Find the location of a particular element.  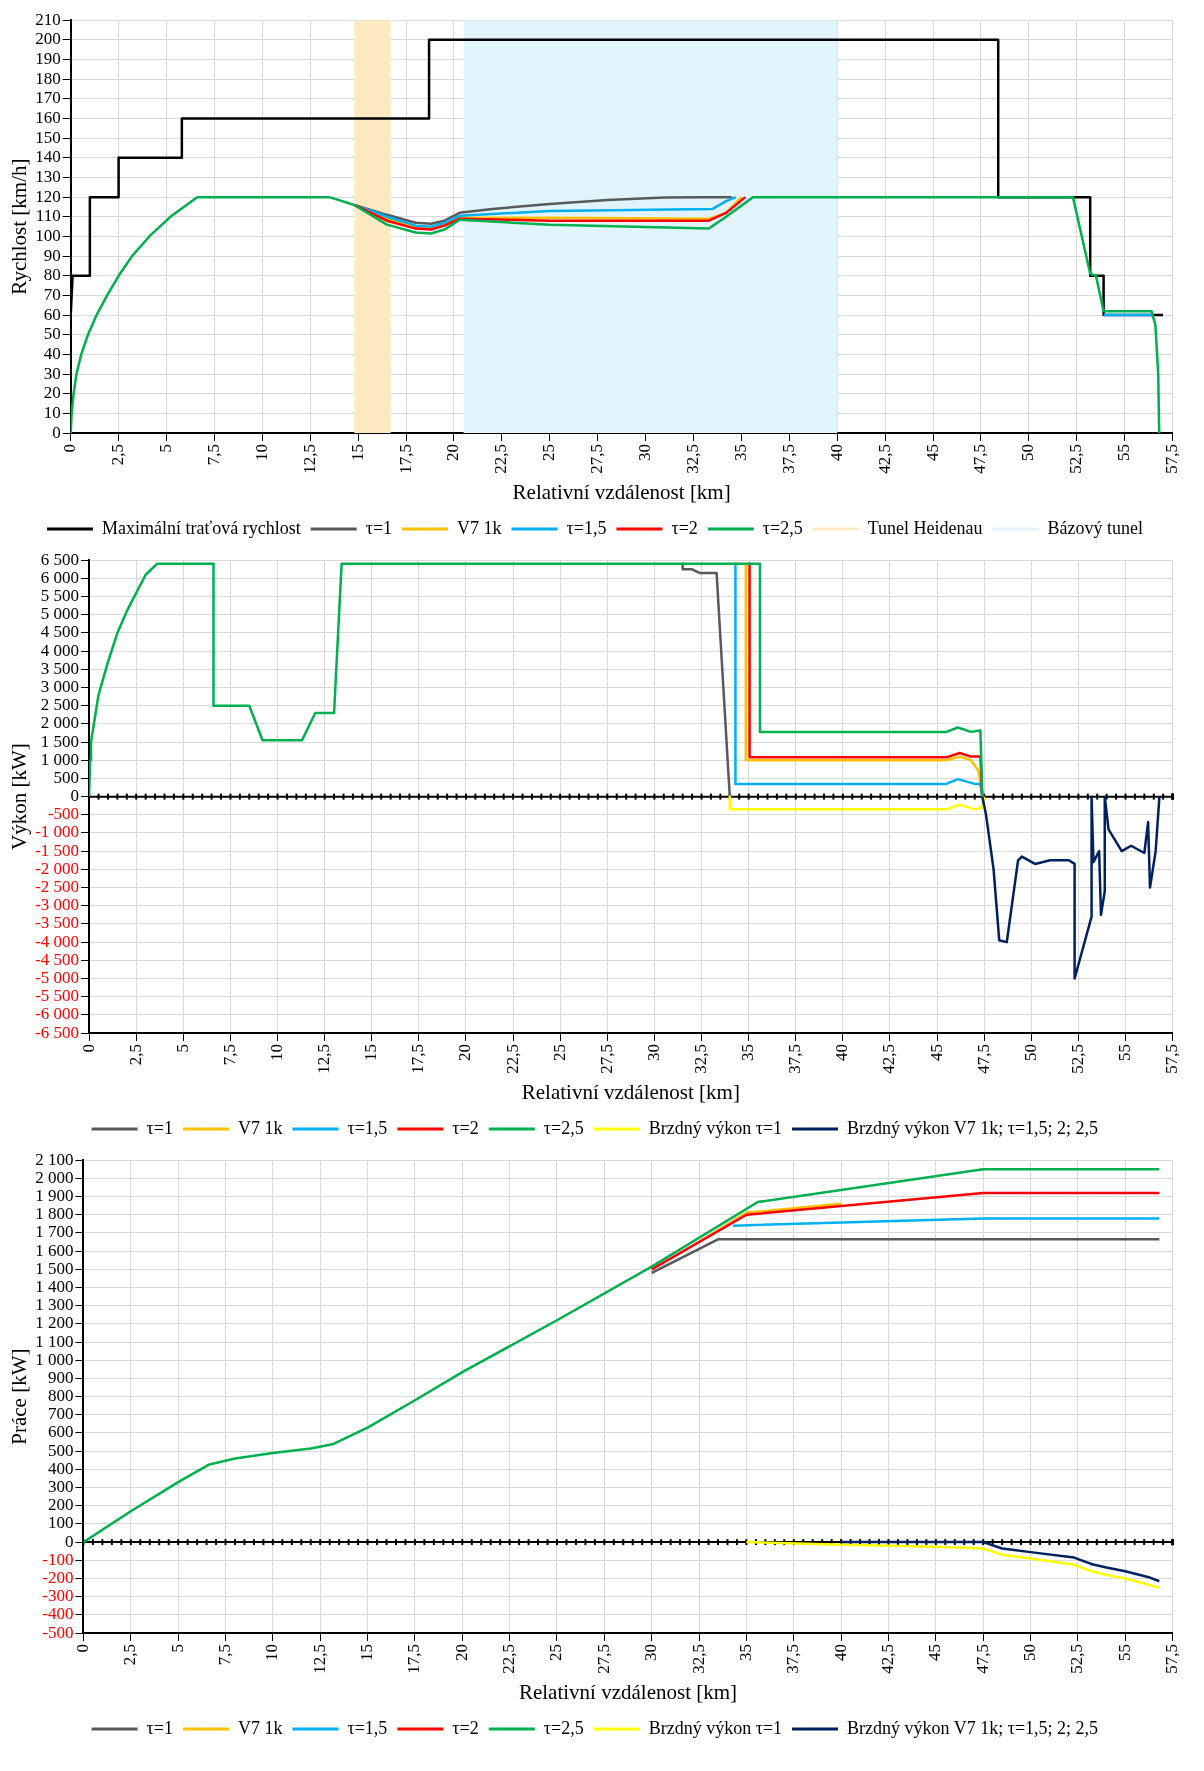

y-tick-label: 20 is located at coordinates (52, 393).